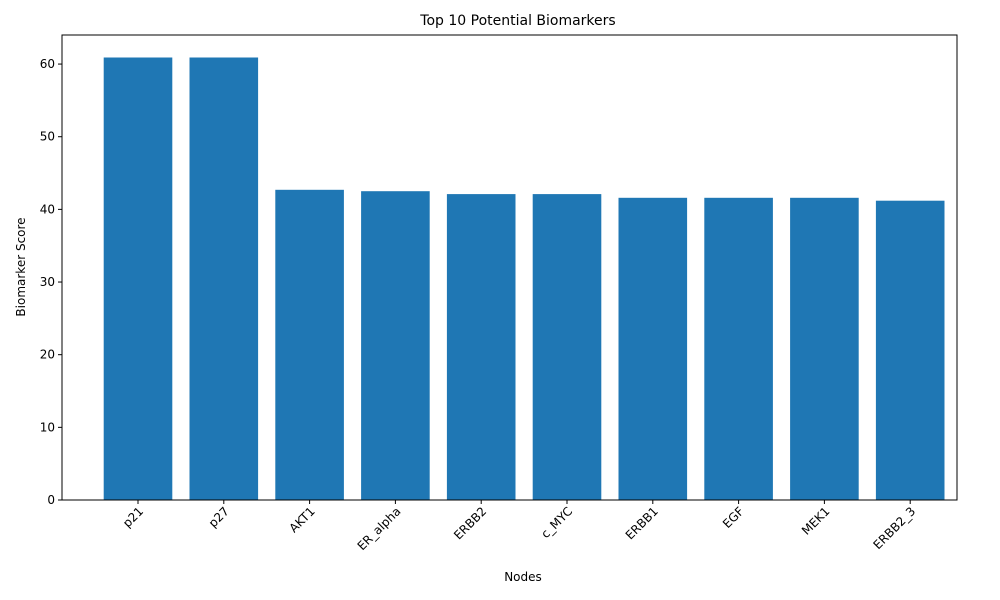  Describe the element at coordinates (302, 519) in the screenshot. I see `x-tick-label: AKT1` at that location.